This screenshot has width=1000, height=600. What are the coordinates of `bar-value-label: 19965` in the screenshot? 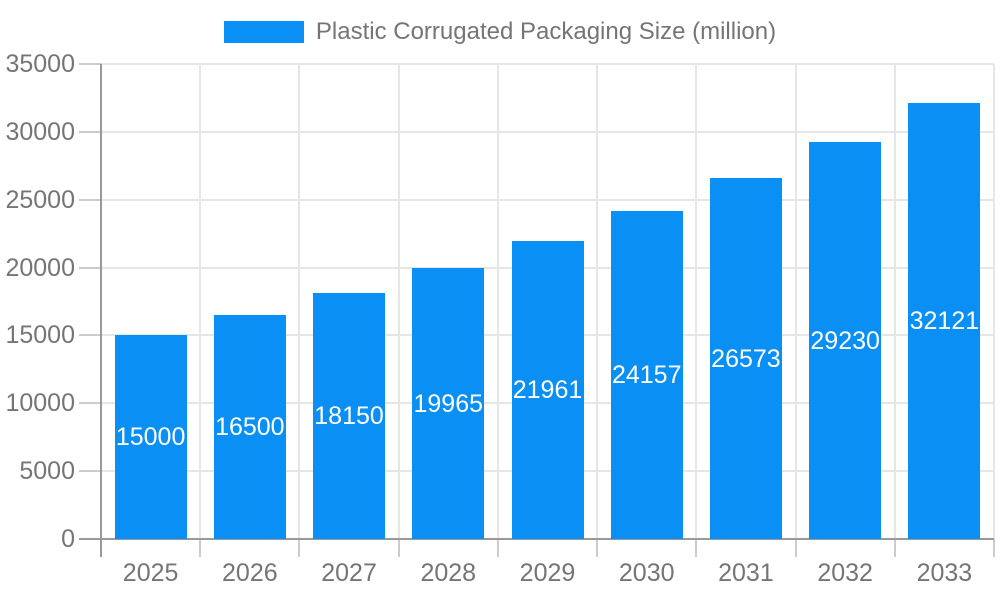 It's located at (448, 403).